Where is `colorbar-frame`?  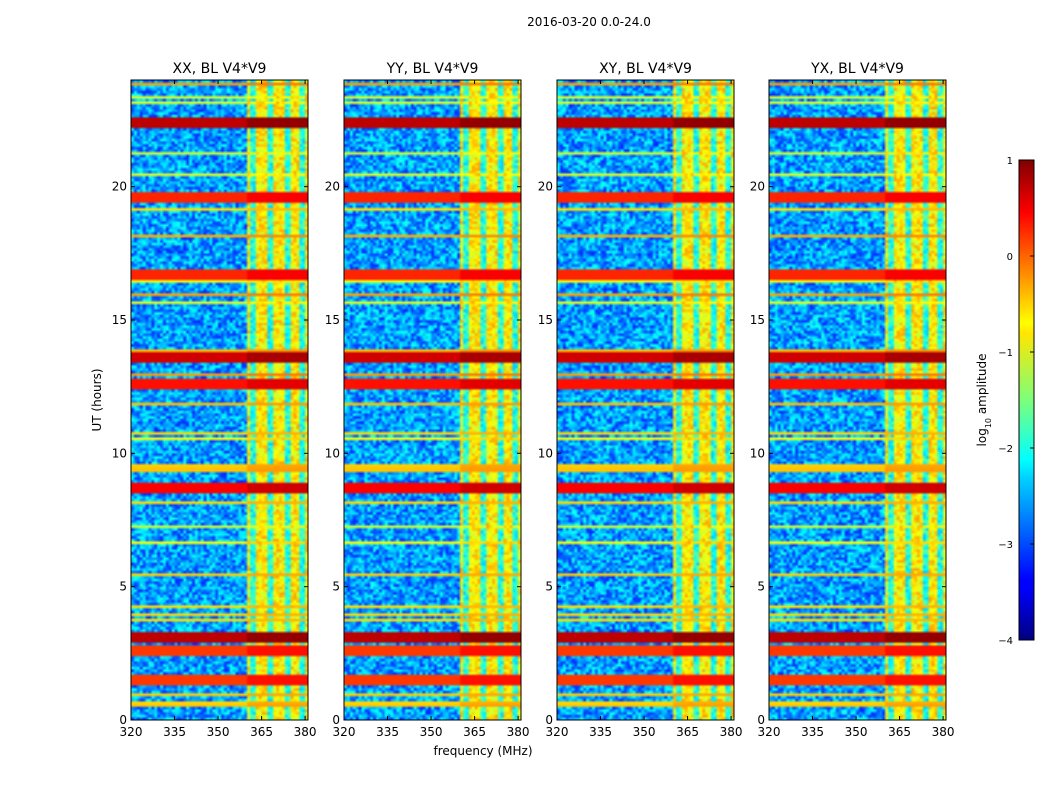 colorbar-frame is located at coordinates (1026, 400).